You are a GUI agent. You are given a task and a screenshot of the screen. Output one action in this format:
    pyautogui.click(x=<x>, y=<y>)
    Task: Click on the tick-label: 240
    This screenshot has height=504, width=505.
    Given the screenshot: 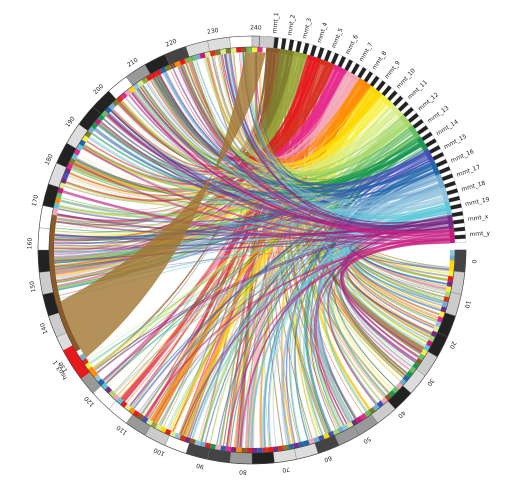 What is the action you would take?
    pyautogui.click(x=256, y=27)
    